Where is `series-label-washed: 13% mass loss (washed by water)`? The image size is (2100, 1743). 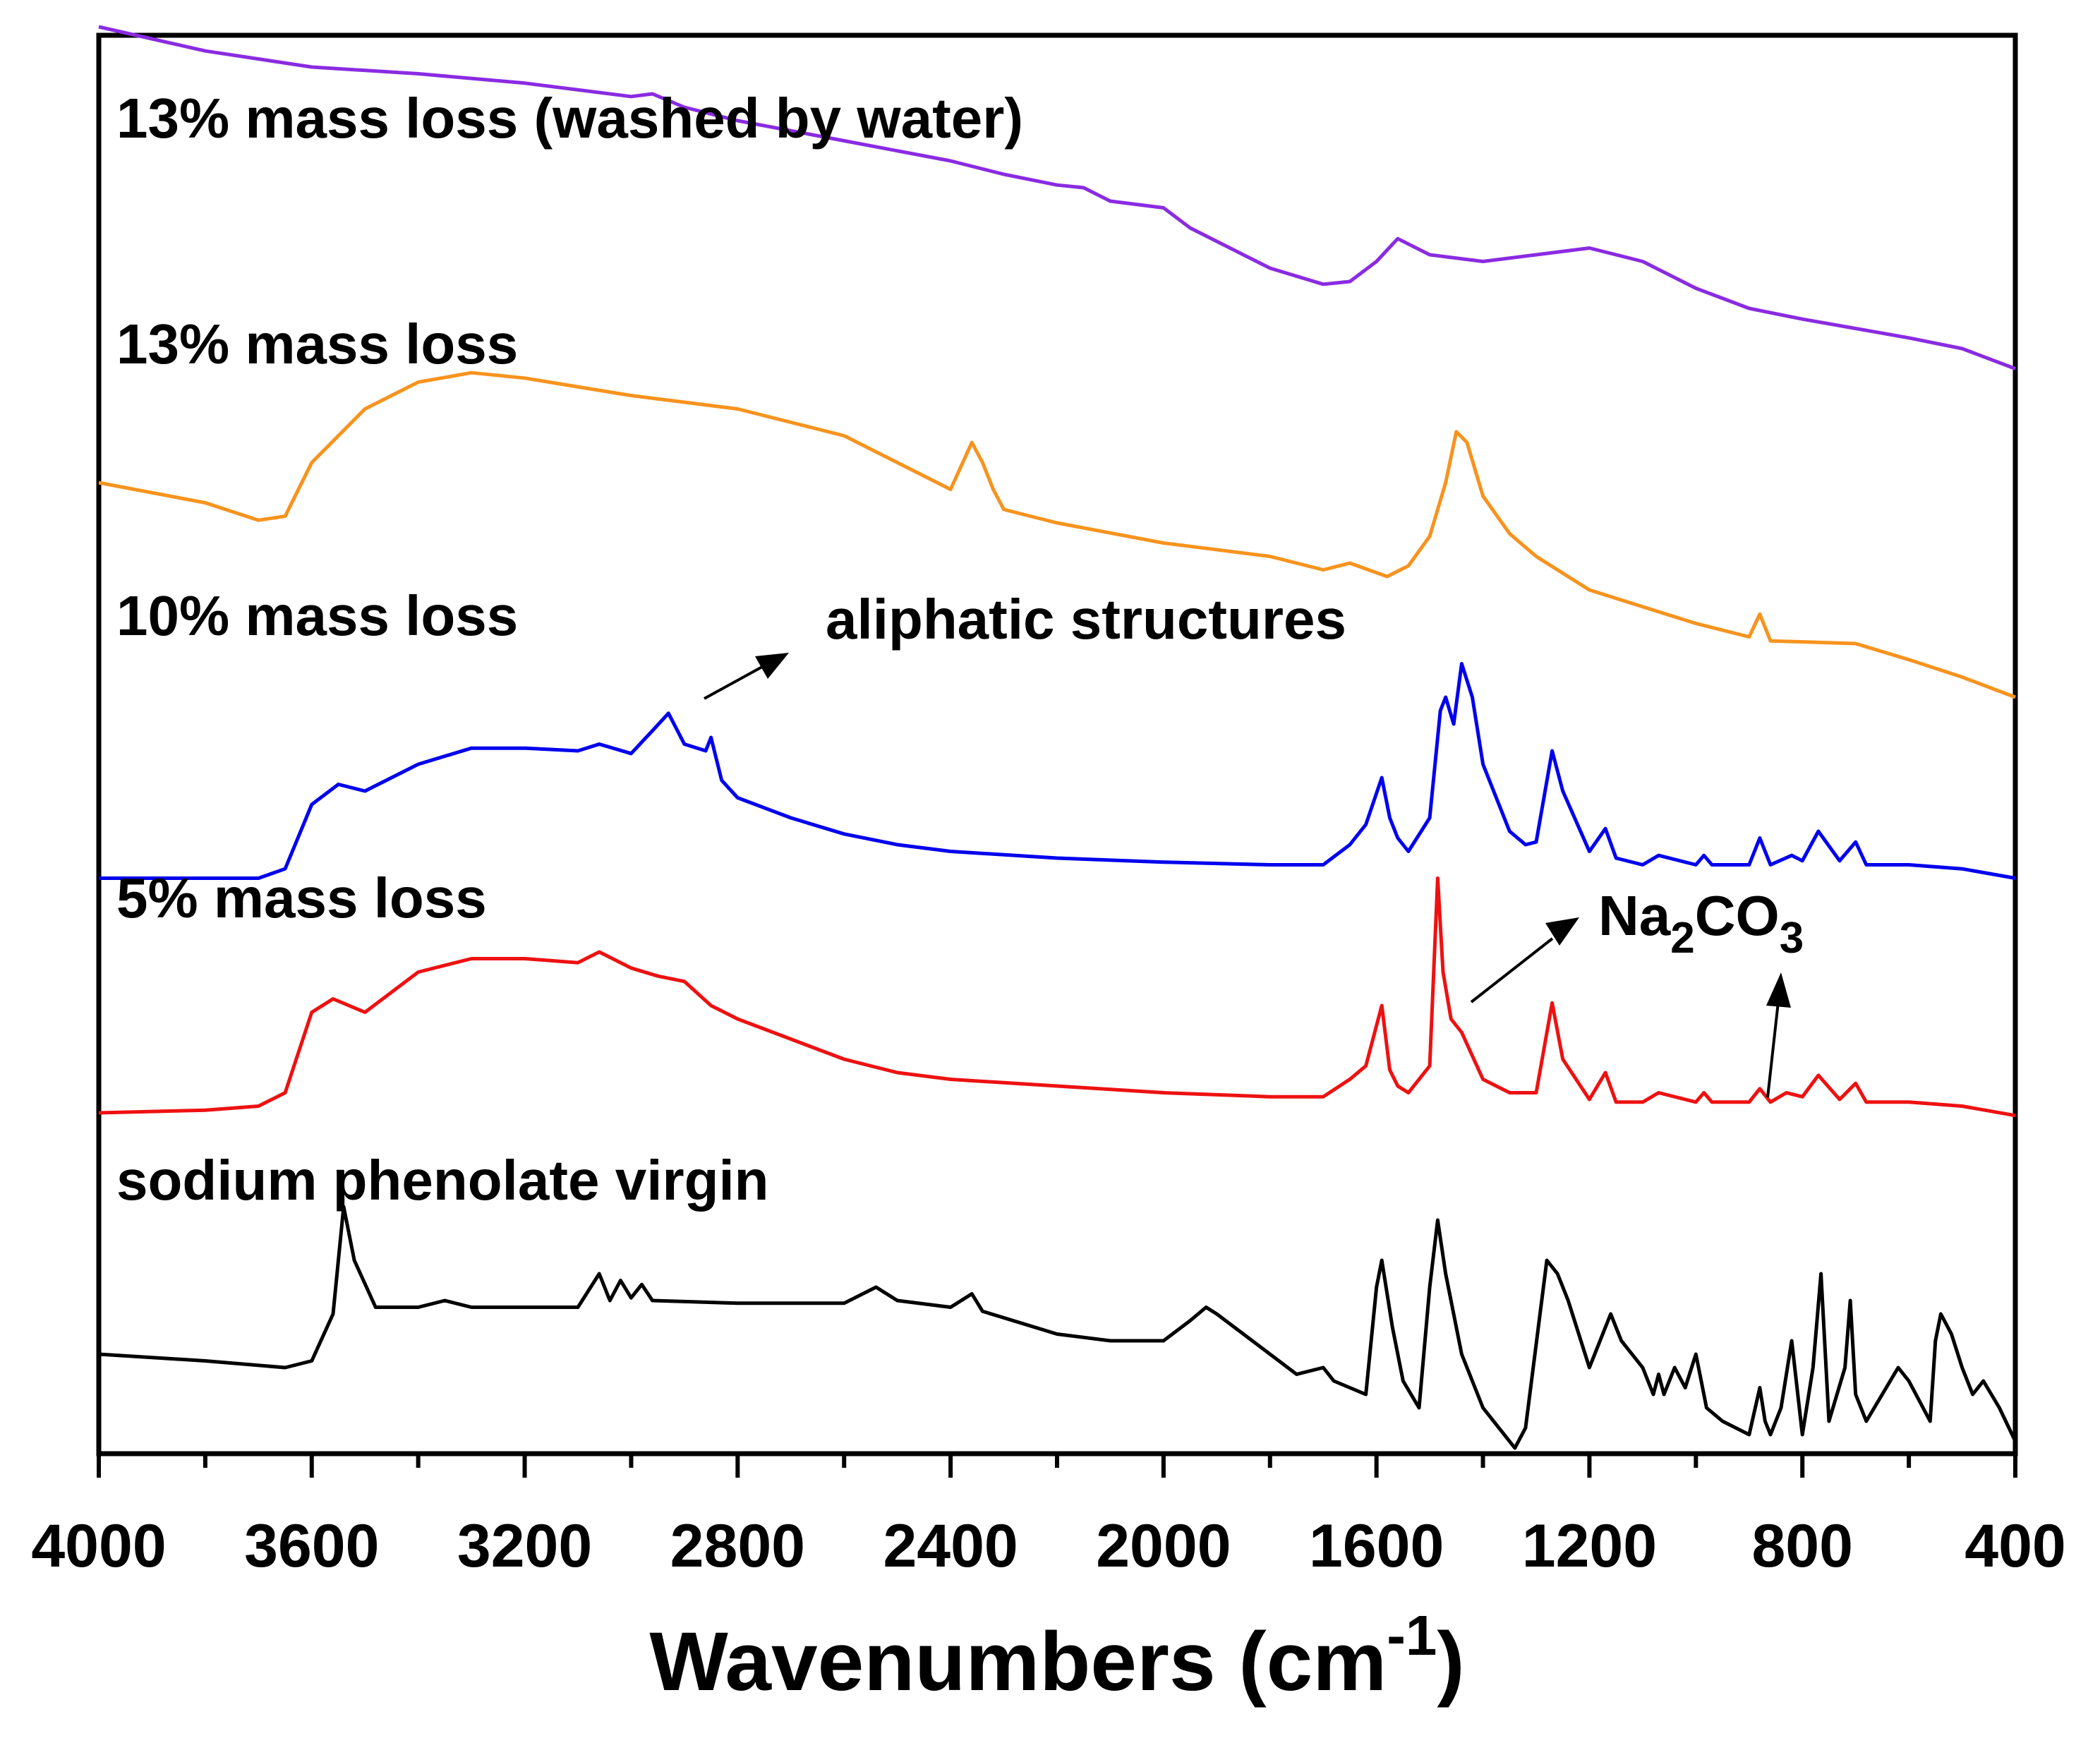
series-label-washed: 13% mass loss (washed by water) is located at coordinates (569, 118).